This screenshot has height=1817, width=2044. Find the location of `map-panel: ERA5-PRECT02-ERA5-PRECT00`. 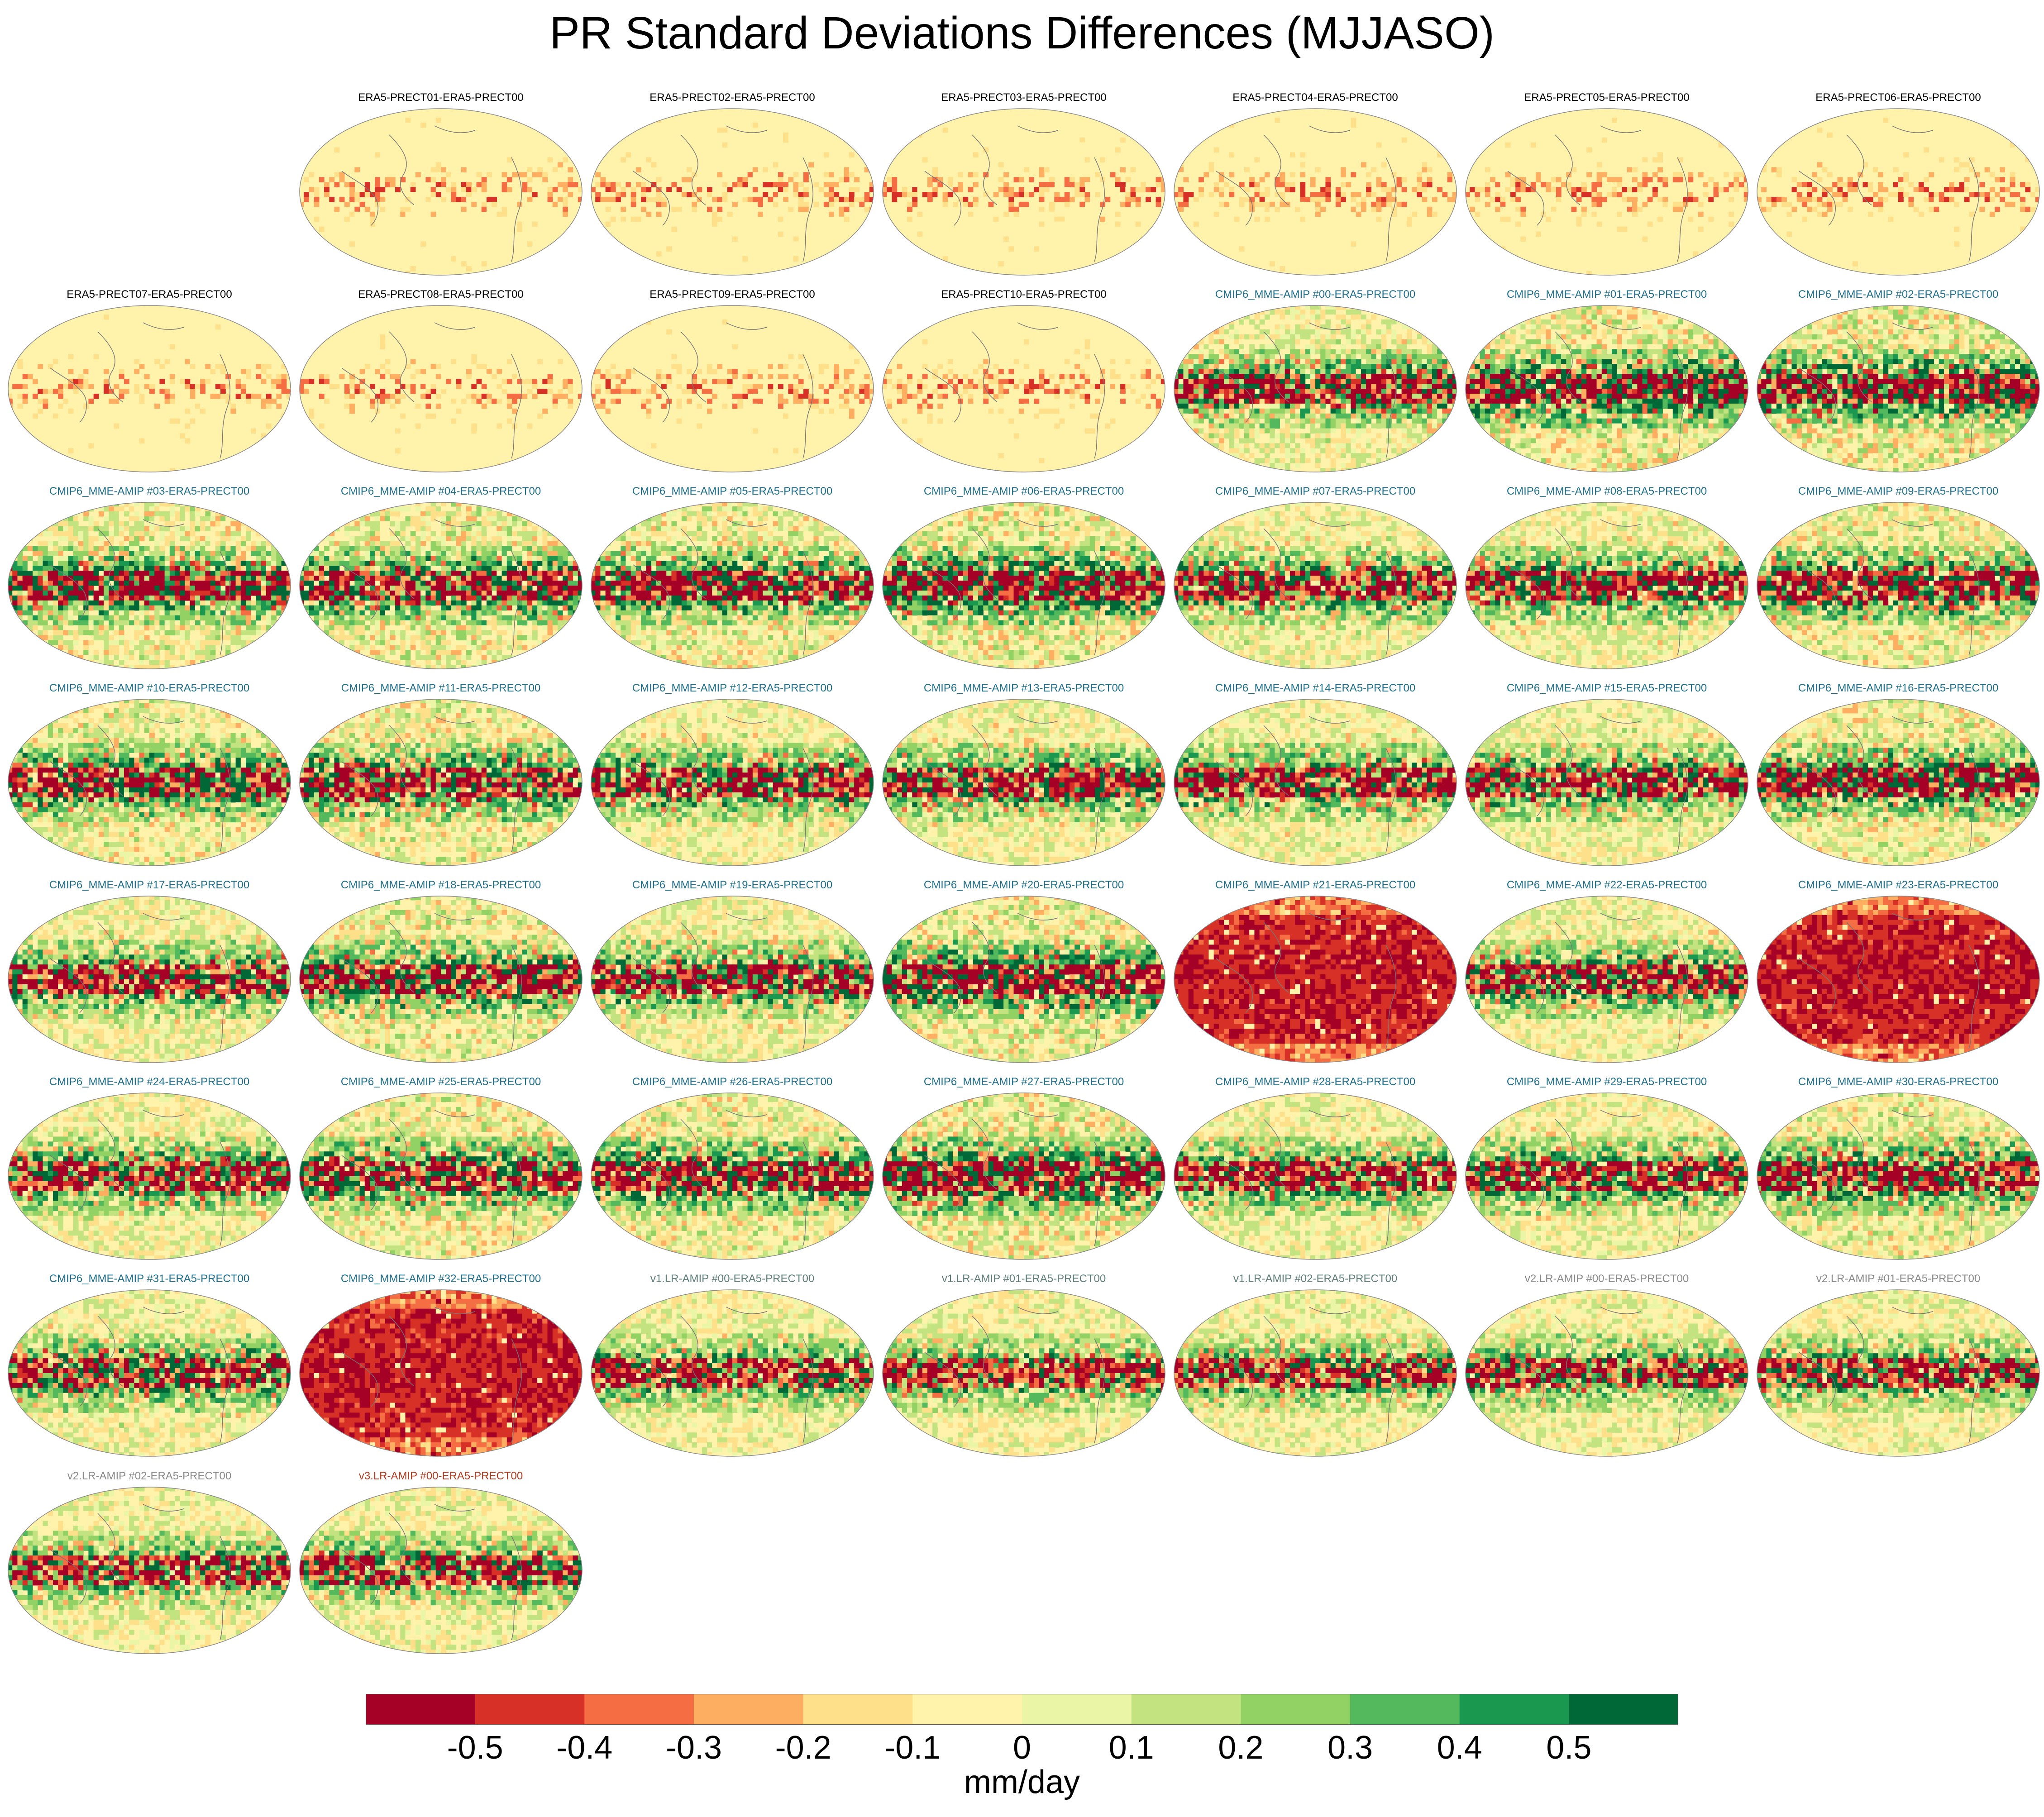

map-panel: ERA5-PRECT02-ERA5-PRECT00 is located at coordinates (732, 184).